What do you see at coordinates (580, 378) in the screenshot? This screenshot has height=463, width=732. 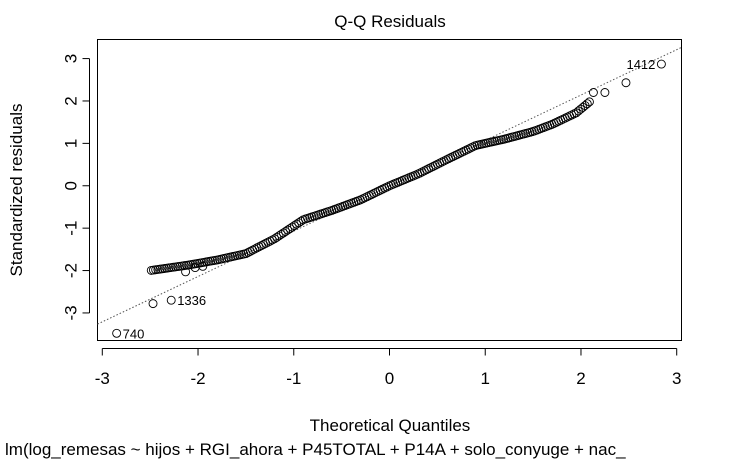 I see `x-tick-label: 2` at bounding box center [580, 378].